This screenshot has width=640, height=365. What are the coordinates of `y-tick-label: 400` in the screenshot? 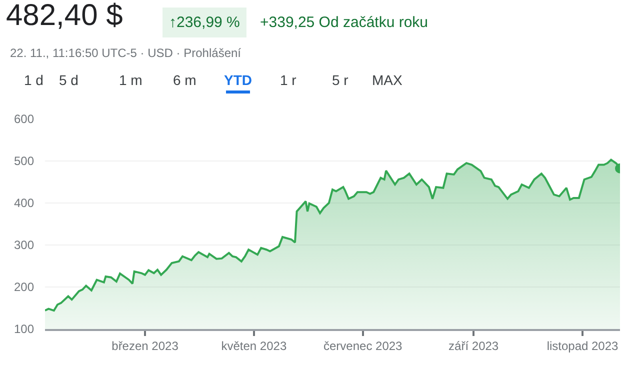 It's located at (24, 203).